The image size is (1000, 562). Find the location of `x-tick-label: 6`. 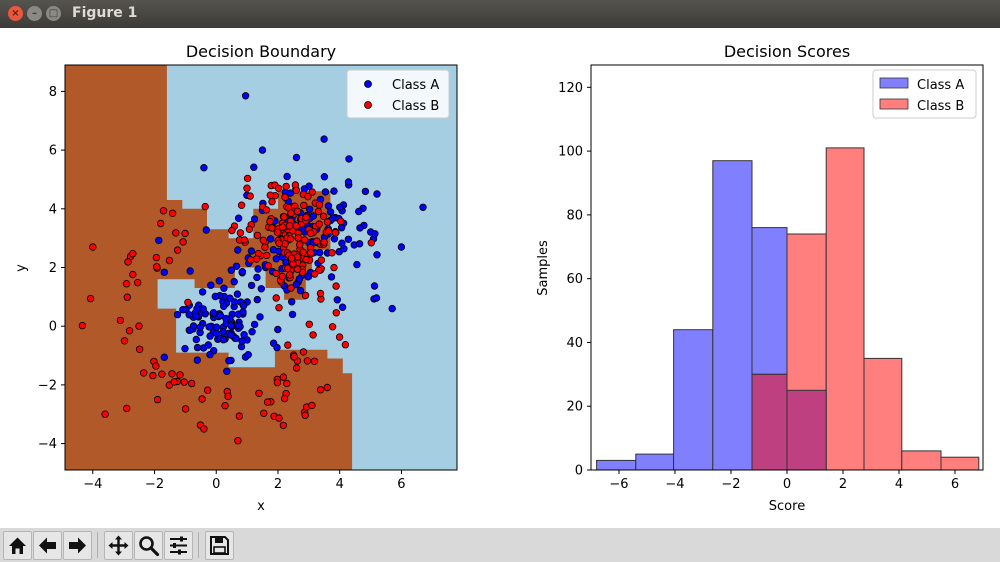

x-tick-label: 6 is located at coordinates (955, 484).